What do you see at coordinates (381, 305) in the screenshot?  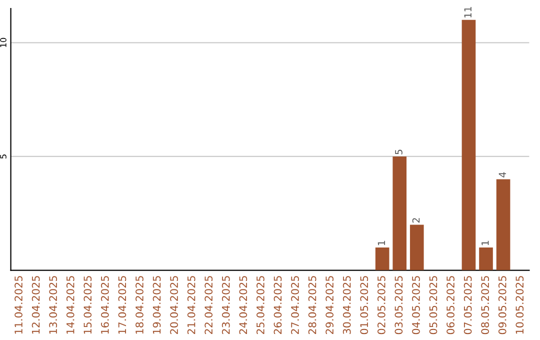 I see `x-tick-label: 02.05.2025` at bounding box center [381, 305].